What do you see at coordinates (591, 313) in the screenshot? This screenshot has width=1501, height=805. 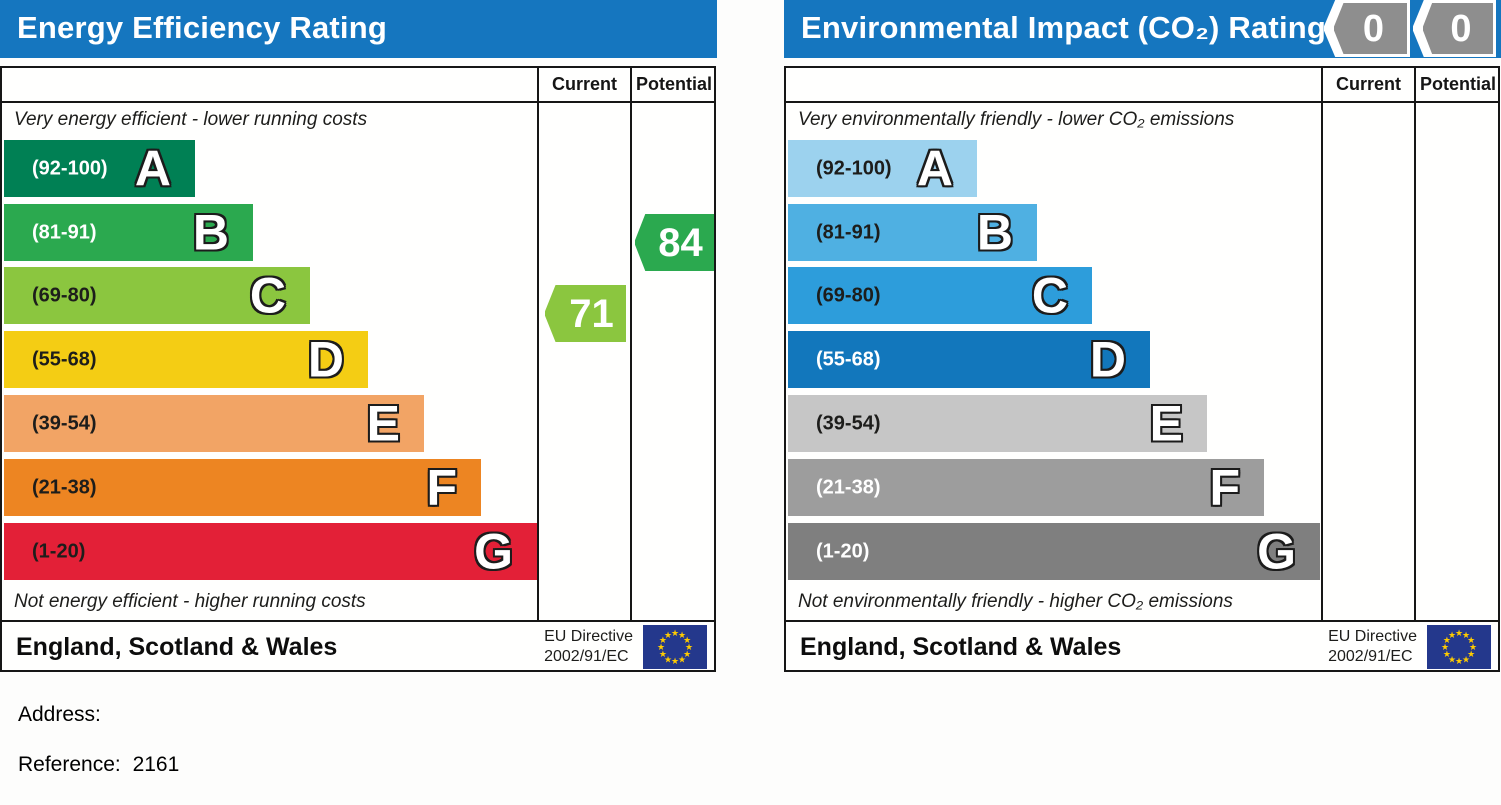 I see `current-rating-value: 71` at bounding box center [591, 313].